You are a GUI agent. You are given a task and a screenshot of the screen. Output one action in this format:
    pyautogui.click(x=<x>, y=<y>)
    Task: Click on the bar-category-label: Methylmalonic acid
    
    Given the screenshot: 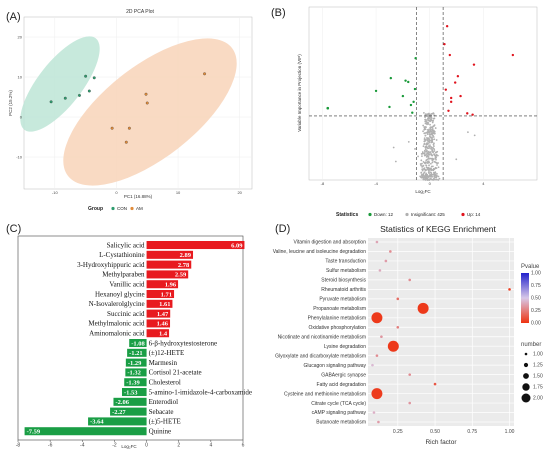 What is the action you would take?
    pyautogui.click(x=116, y=324)
    